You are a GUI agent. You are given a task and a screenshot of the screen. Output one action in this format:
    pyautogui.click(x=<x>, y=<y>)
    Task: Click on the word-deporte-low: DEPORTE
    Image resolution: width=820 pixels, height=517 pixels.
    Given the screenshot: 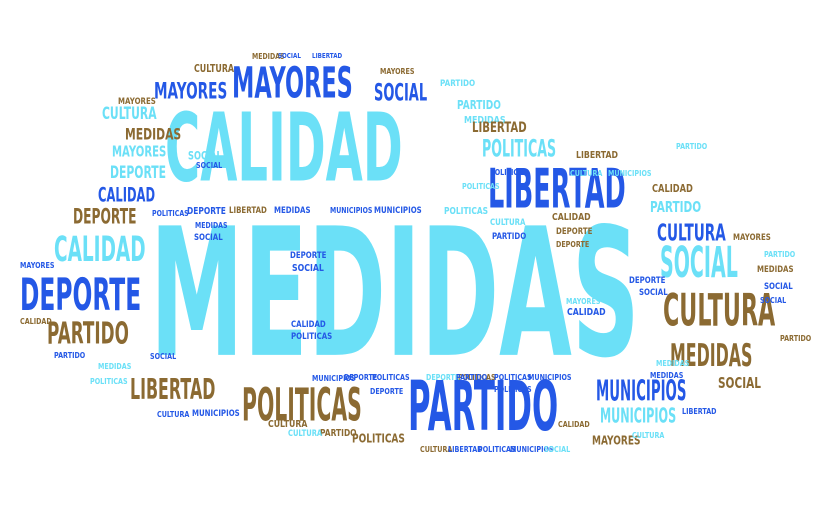 What is the action you would take?
    pyautogui.click(x=443, y=377)
    